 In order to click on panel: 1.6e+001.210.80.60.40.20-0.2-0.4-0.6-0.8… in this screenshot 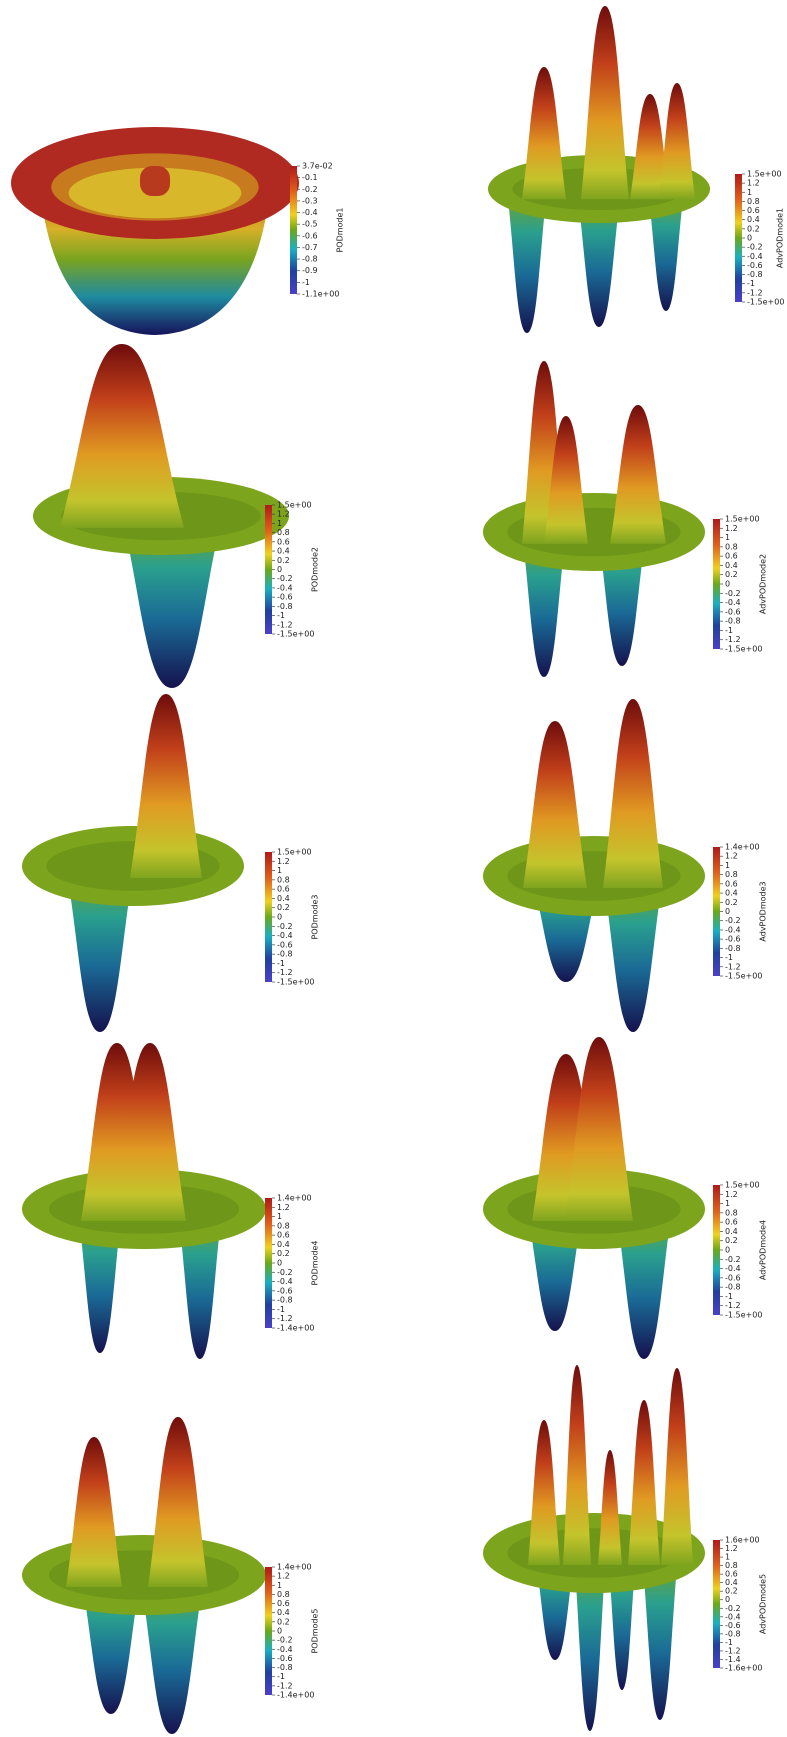, I will do `click(625, 1548)`.